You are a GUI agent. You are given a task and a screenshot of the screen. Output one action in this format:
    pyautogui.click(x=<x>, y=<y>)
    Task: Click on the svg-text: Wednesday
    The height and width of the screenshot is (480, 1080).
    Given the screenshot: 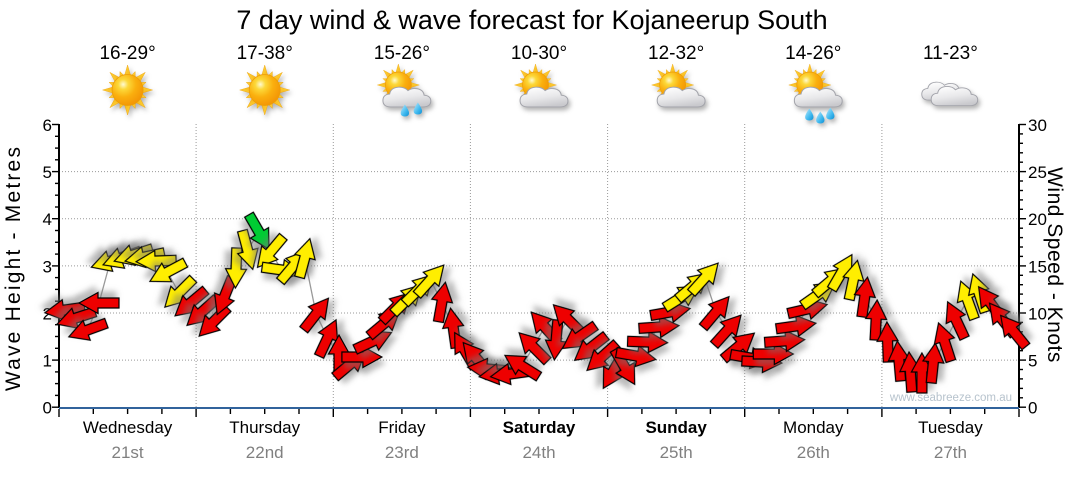 What is the action you would take?
    pyautogui.click(x=128, y=427)
    